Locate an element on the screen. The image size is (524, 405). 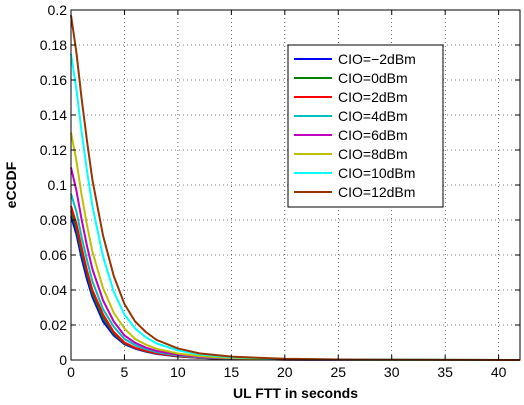
x-tick-label: 25 is located at coordinates (338, 372).